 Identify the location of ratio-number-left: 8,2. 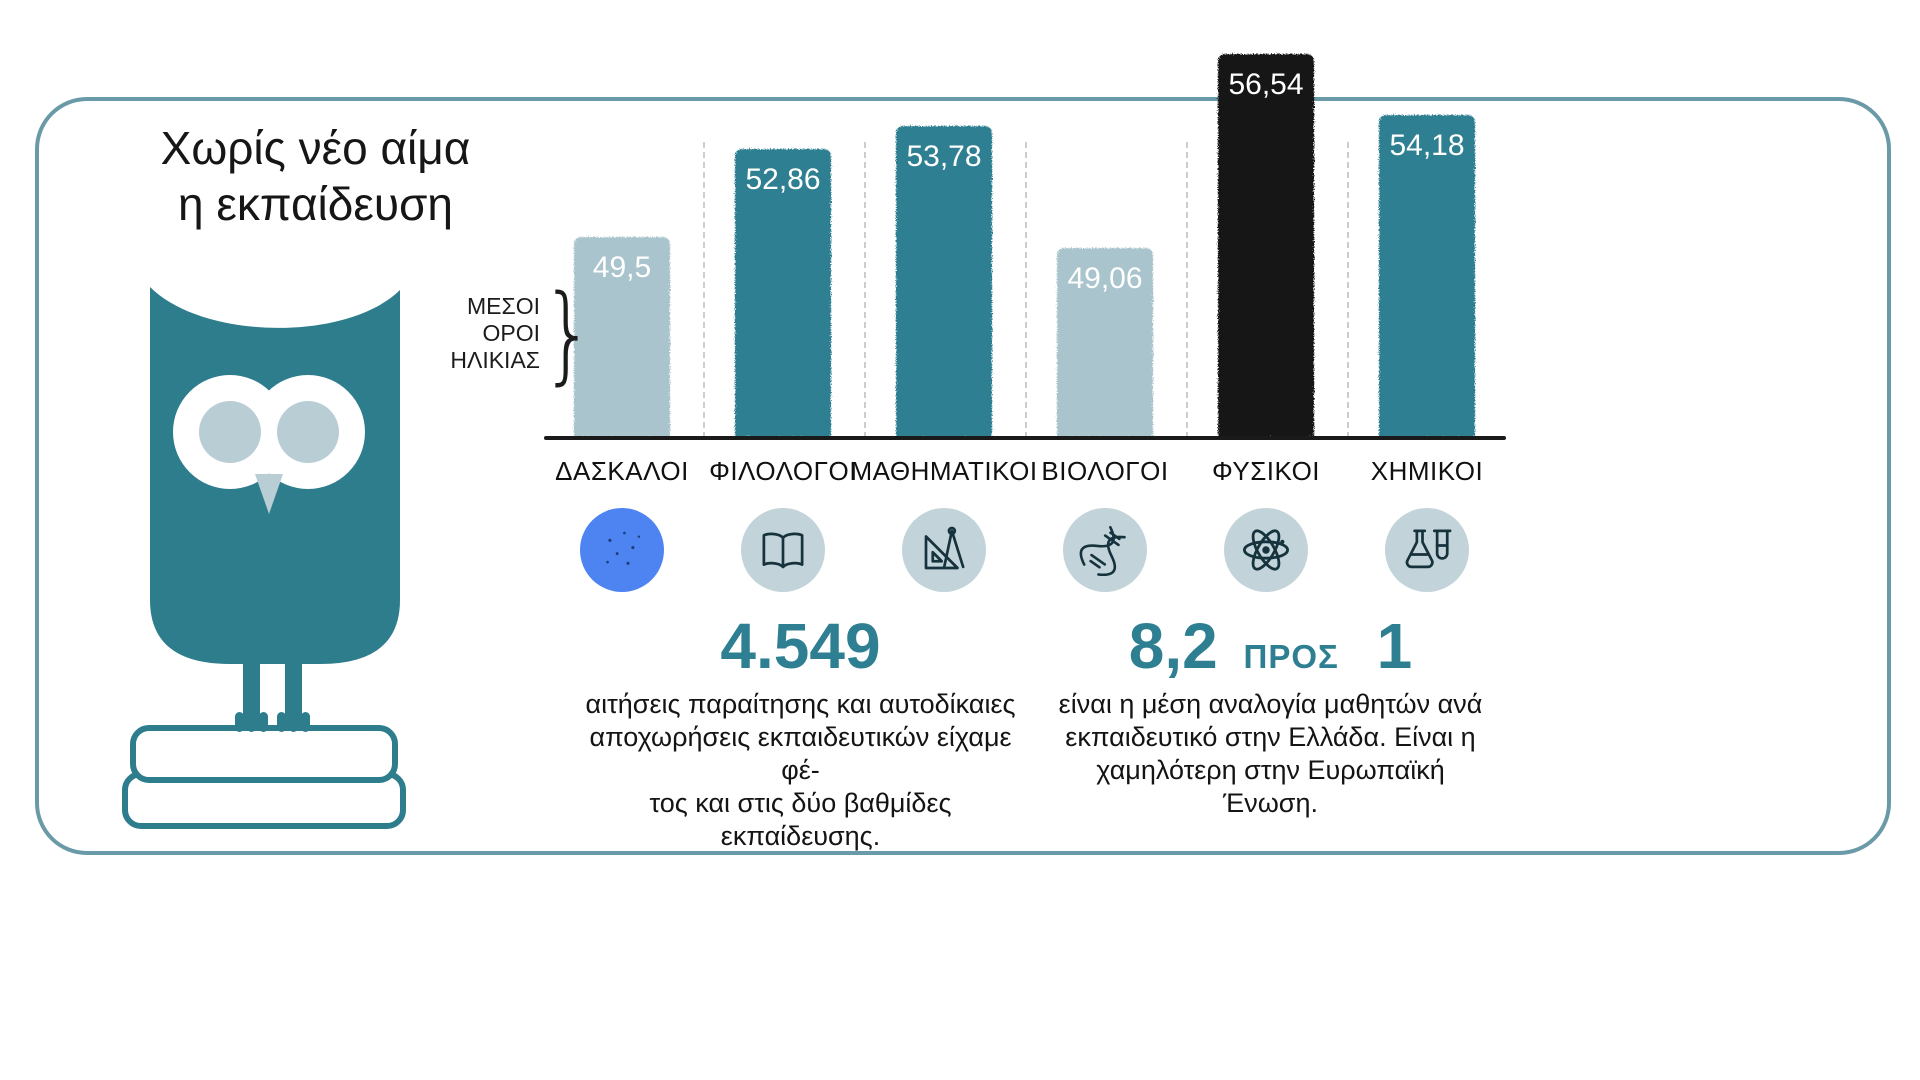
(1173, 646).